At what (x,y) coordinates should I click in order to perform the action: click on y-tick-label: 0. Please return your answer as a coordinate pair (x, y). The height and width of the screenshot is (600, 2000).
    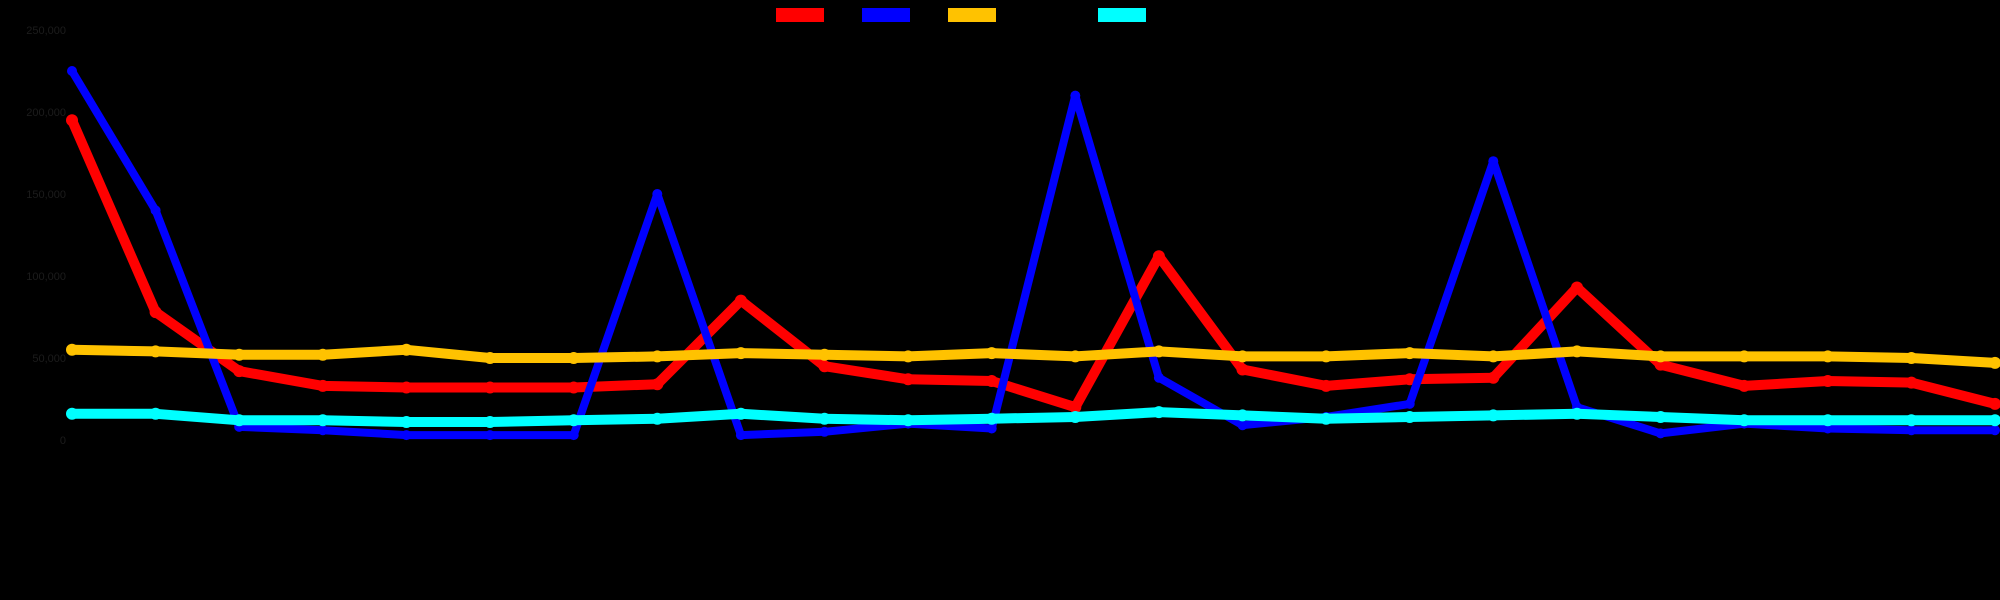
    Looking at the image, I should click on (63, 441).